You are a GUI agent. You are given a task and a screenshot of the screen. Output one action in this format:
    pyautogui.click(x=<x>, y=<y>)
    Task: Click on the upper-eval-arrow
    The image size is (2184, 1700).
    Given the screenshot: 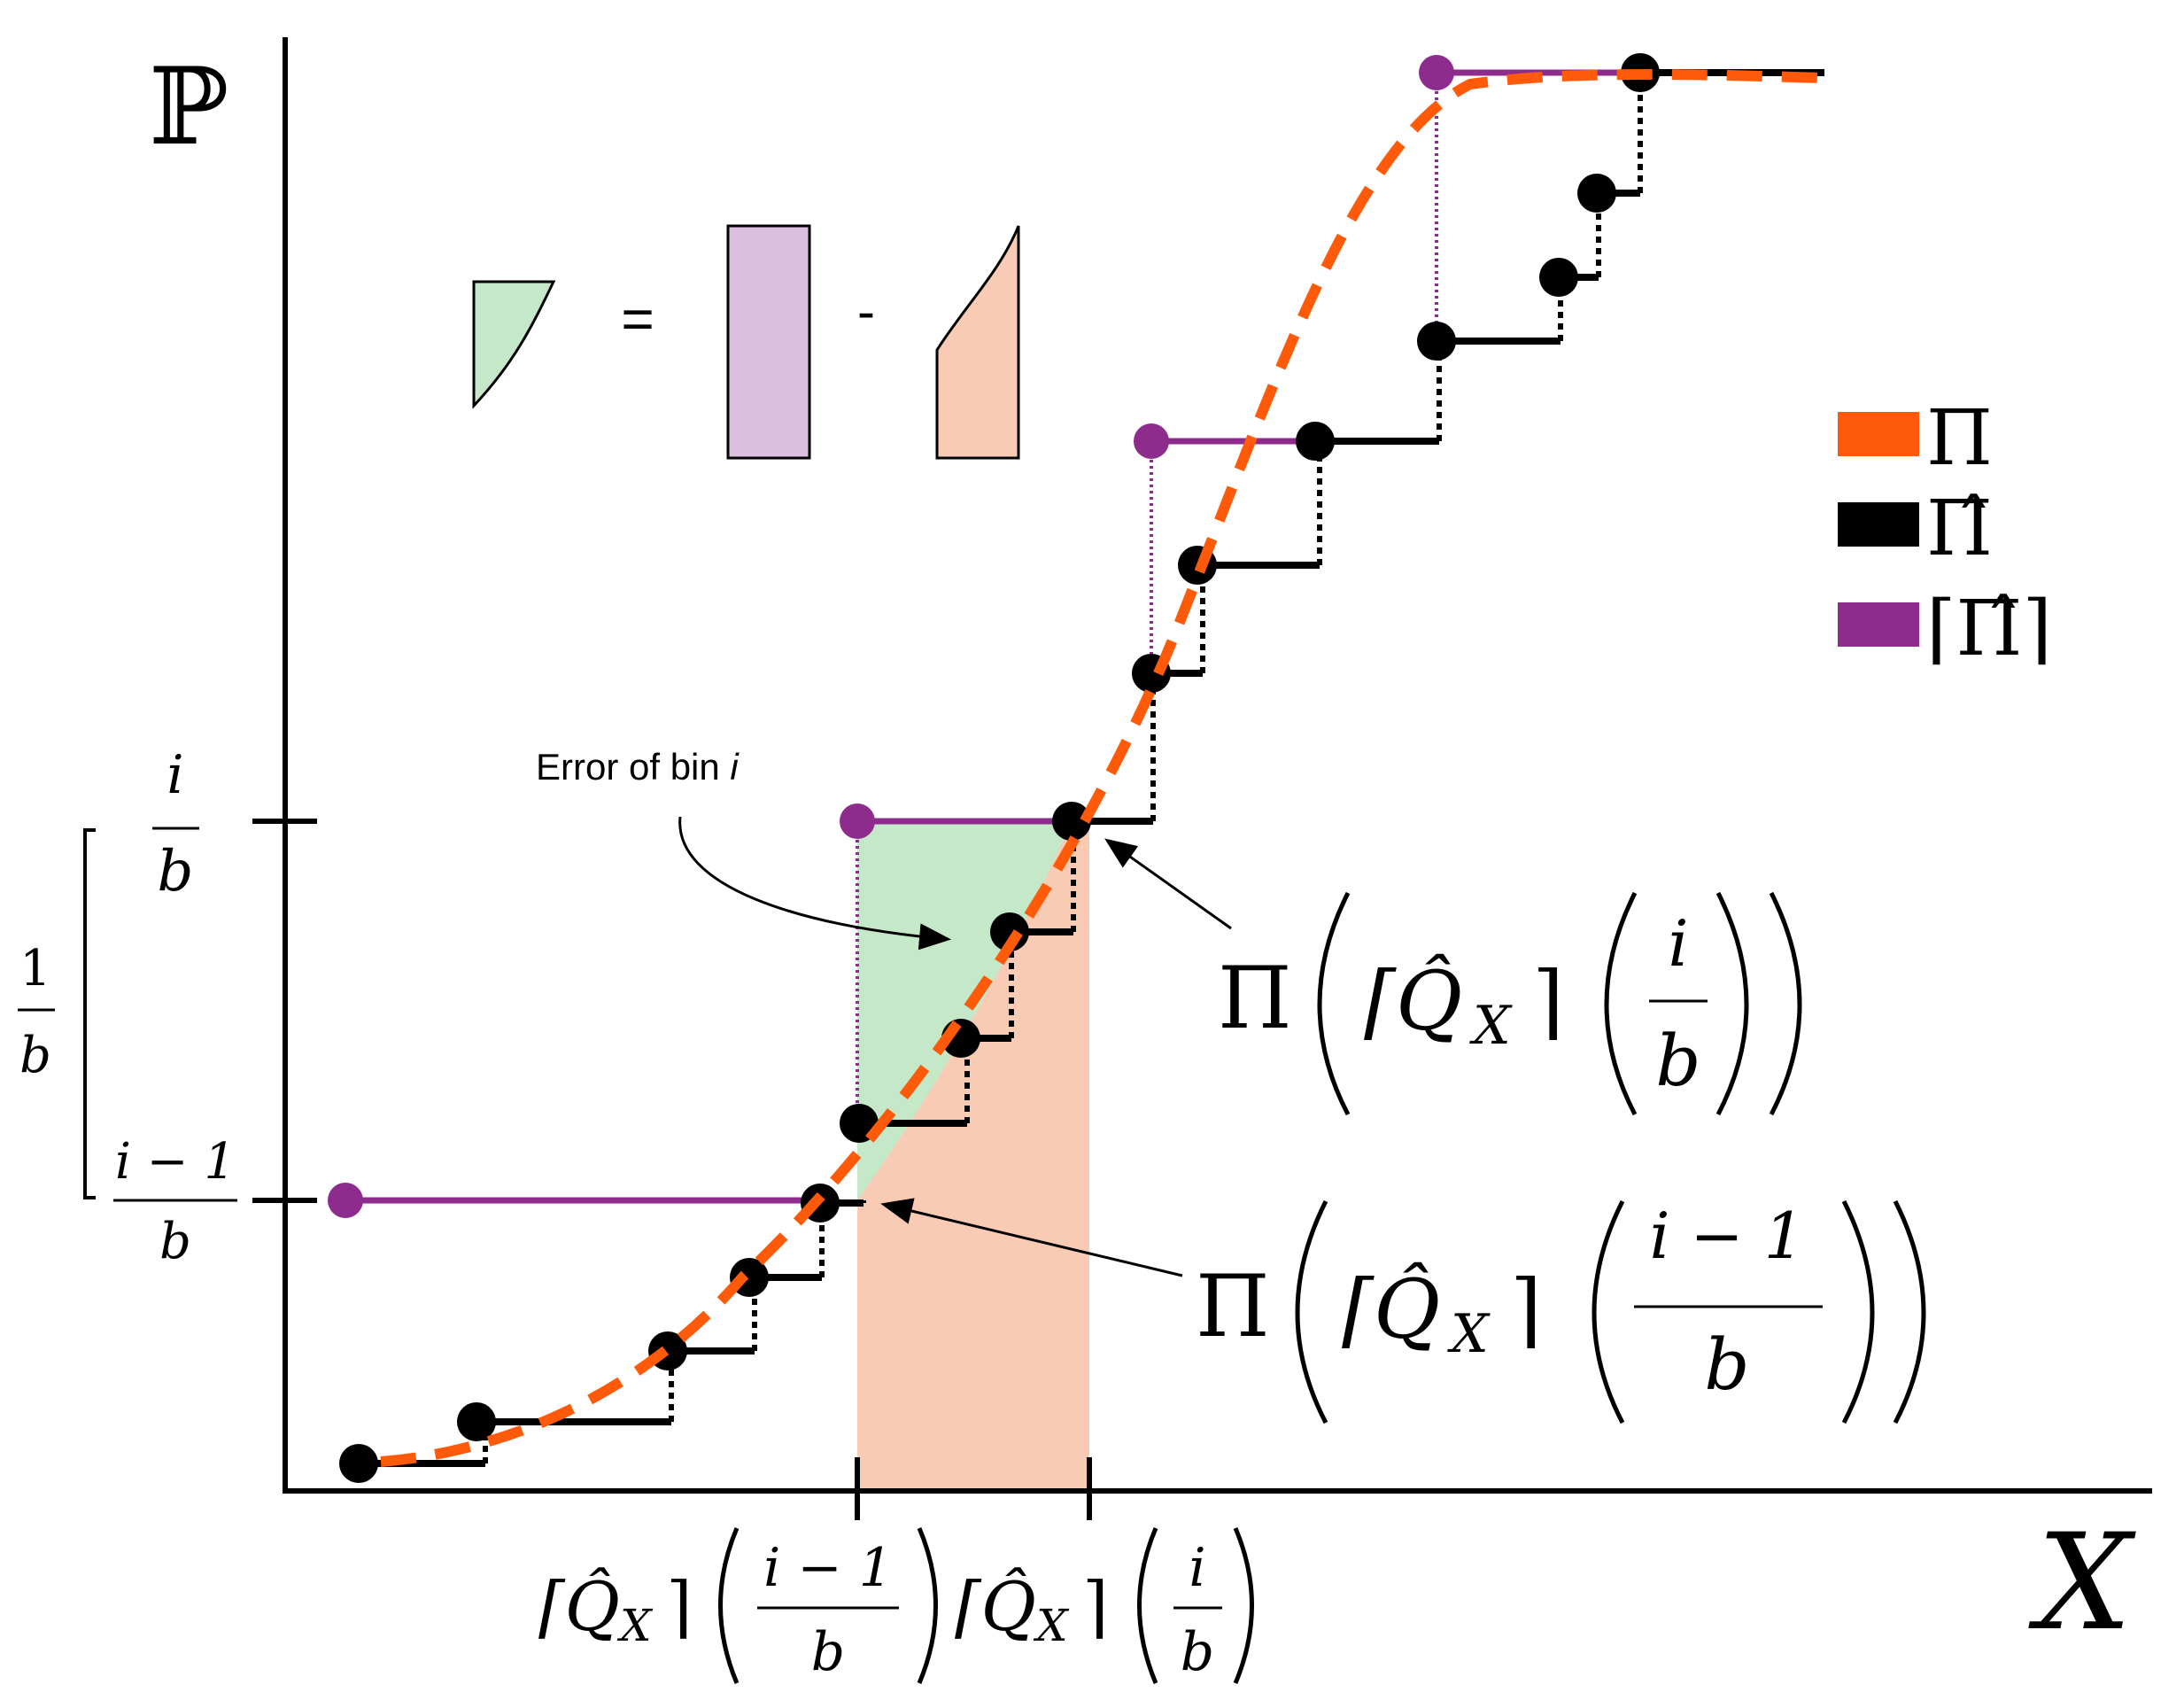 What is the action you would take?
    pyautogui.click(x=1168, y=884)
    